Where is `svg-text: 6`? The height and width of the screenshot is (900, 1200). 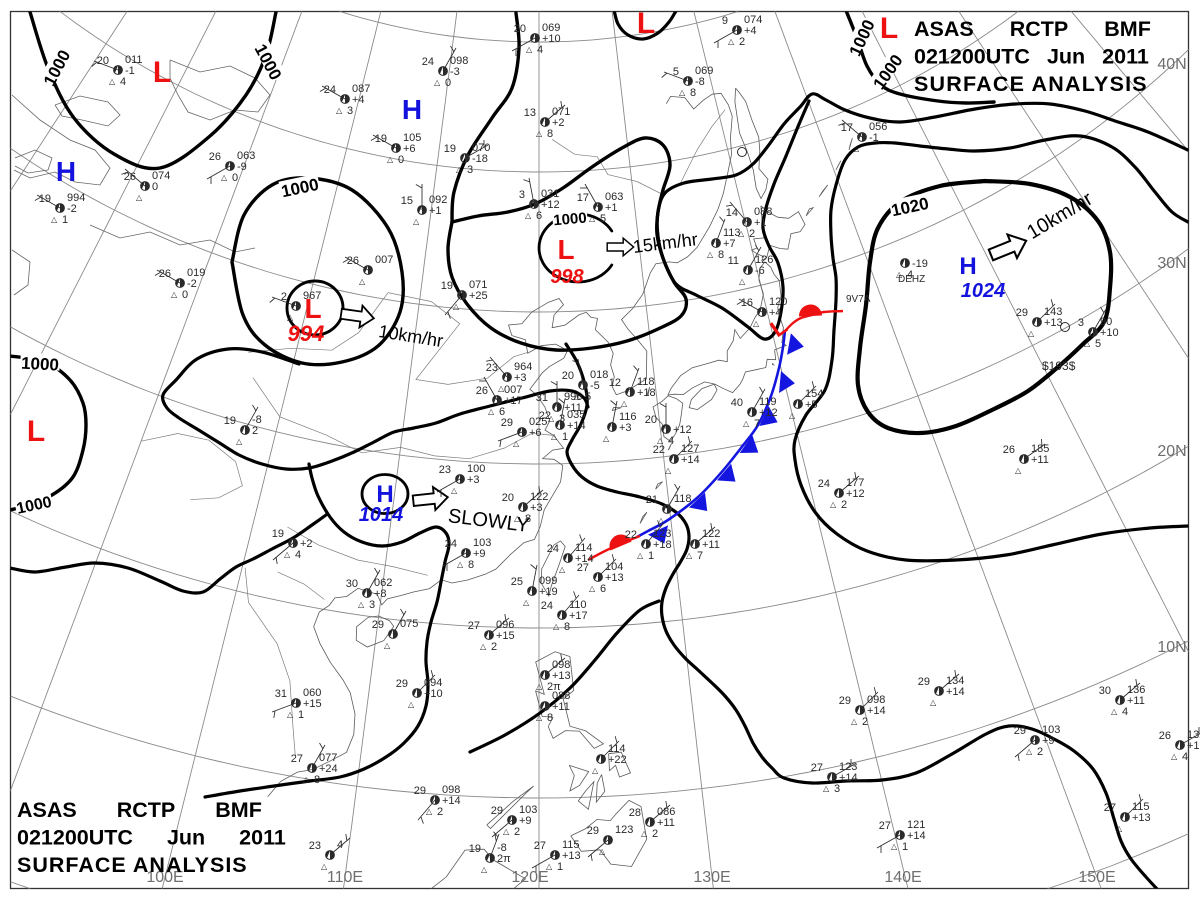 svg-text: 6 is located at coordinates (502, 412).